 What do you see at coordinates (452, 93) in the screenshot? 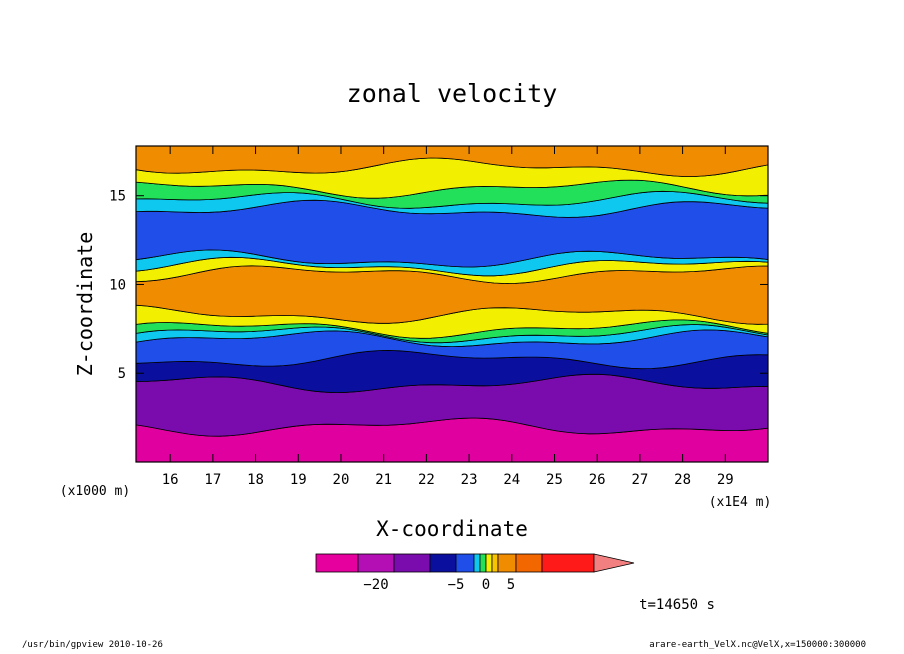
I see `chart-title: zonal velocity` at bounding box center [452, 93].